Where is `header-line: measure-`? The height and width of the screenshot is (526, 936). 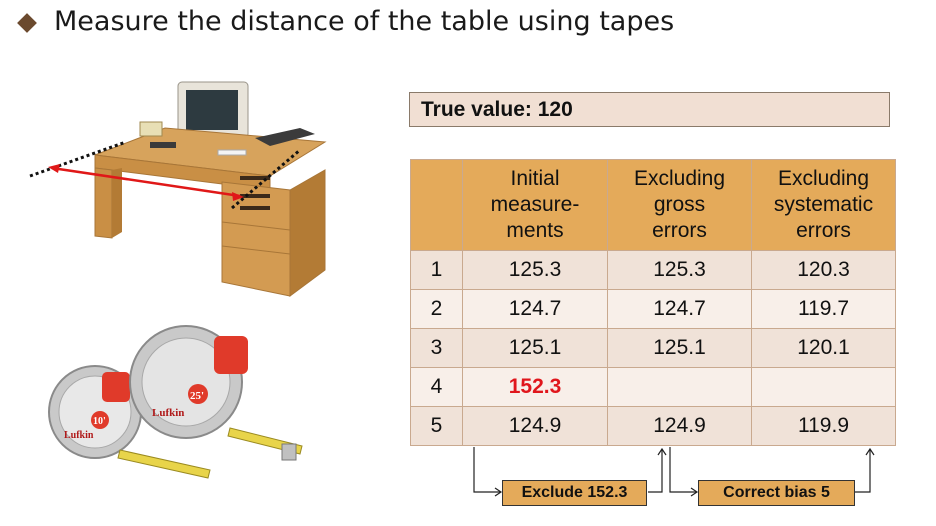 header-line: measure- is located at coordinates (535, 204).